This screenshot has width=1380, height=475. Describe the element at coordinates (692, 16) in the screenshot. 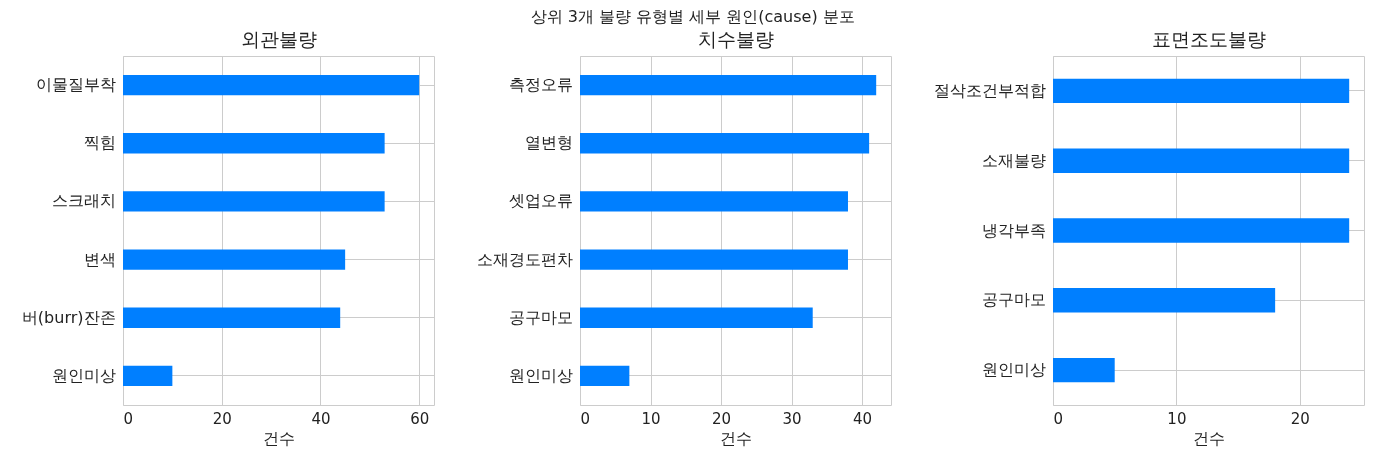

I see `text: 상위 3개 불량 유형별 세부 원인(cause) 분포` at that location.